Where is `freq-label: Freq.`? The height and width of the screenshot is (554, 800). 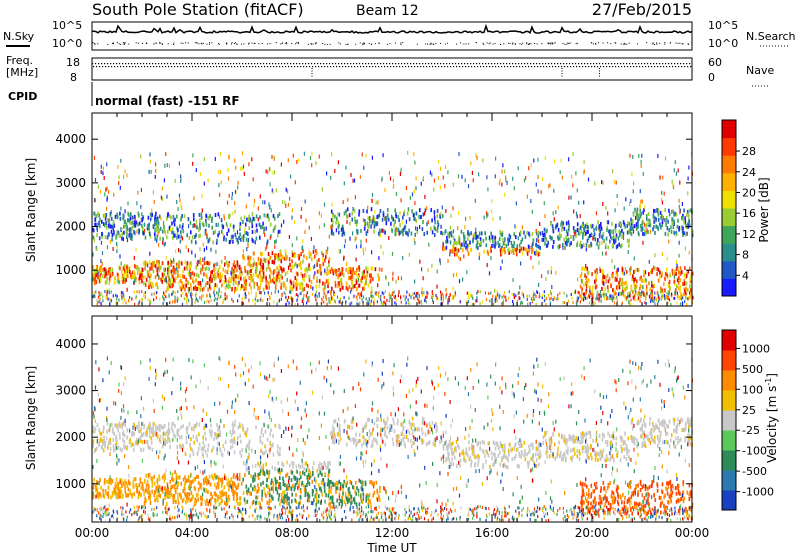 freq-label: Freq. is located at coordinates (19, 60).